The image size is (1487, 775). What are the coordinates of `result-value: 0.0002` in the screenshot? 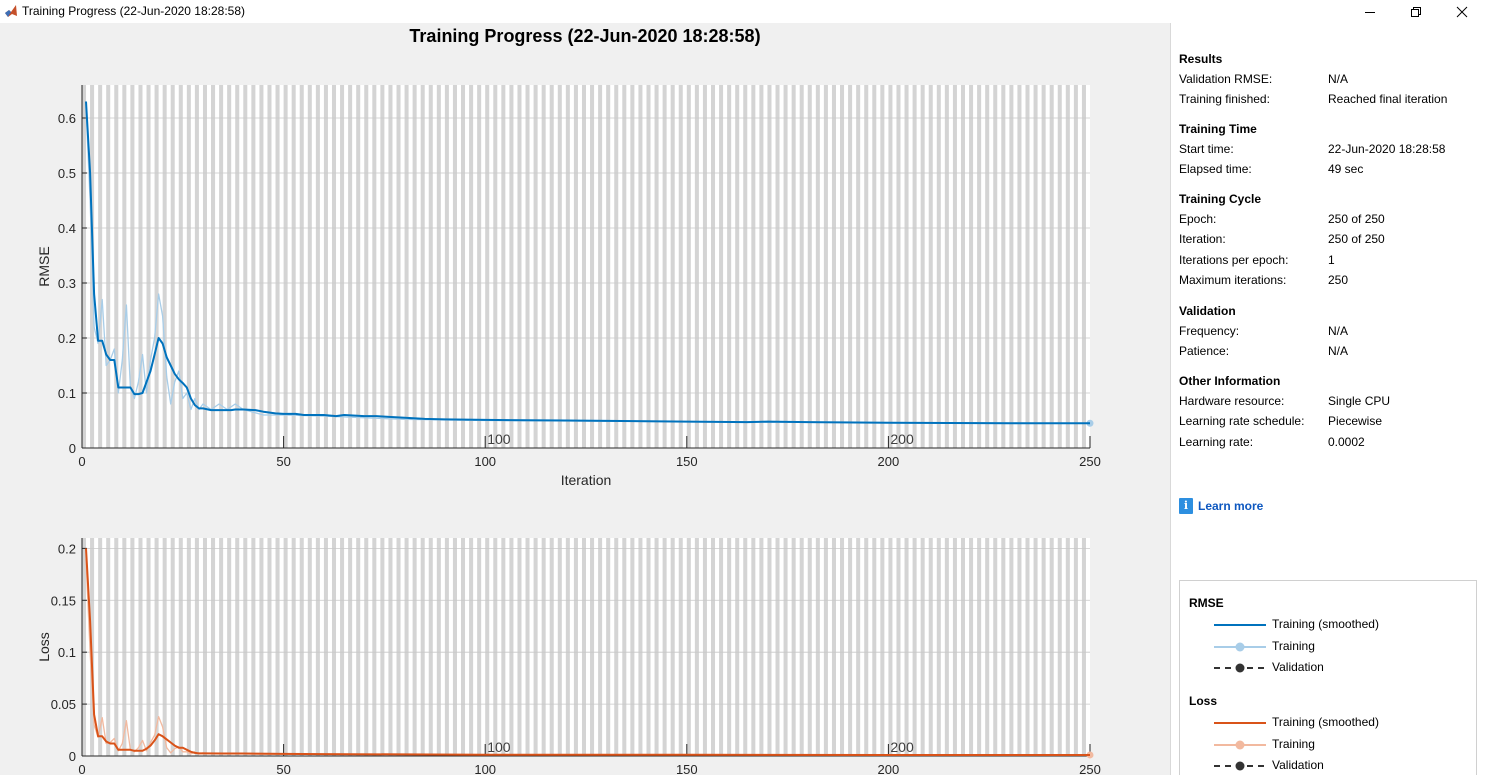 It's located at (1346, 441).